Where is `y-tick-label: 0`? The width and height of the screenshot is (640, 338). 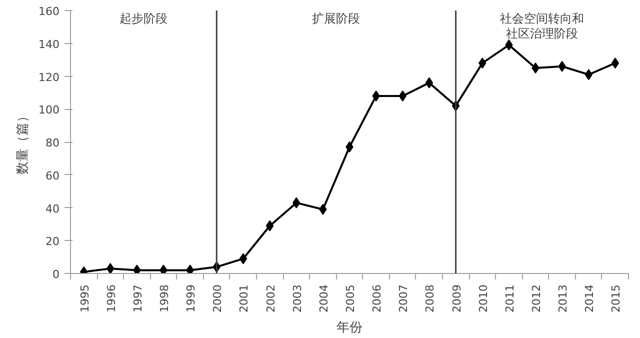
y-tick-label: 0 is located at coordinates (56, 274).